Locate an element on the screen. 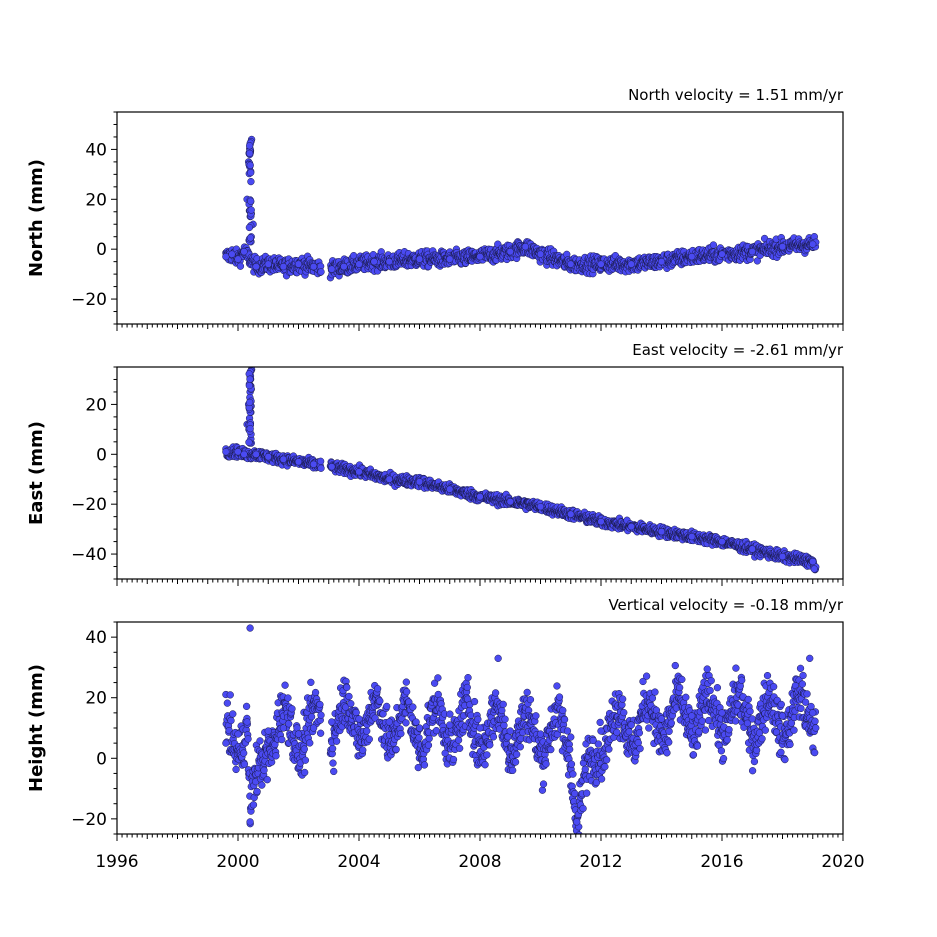 The image size is (937, 937). north-axis-label: North (mm) is located at coordinates (36, 218).